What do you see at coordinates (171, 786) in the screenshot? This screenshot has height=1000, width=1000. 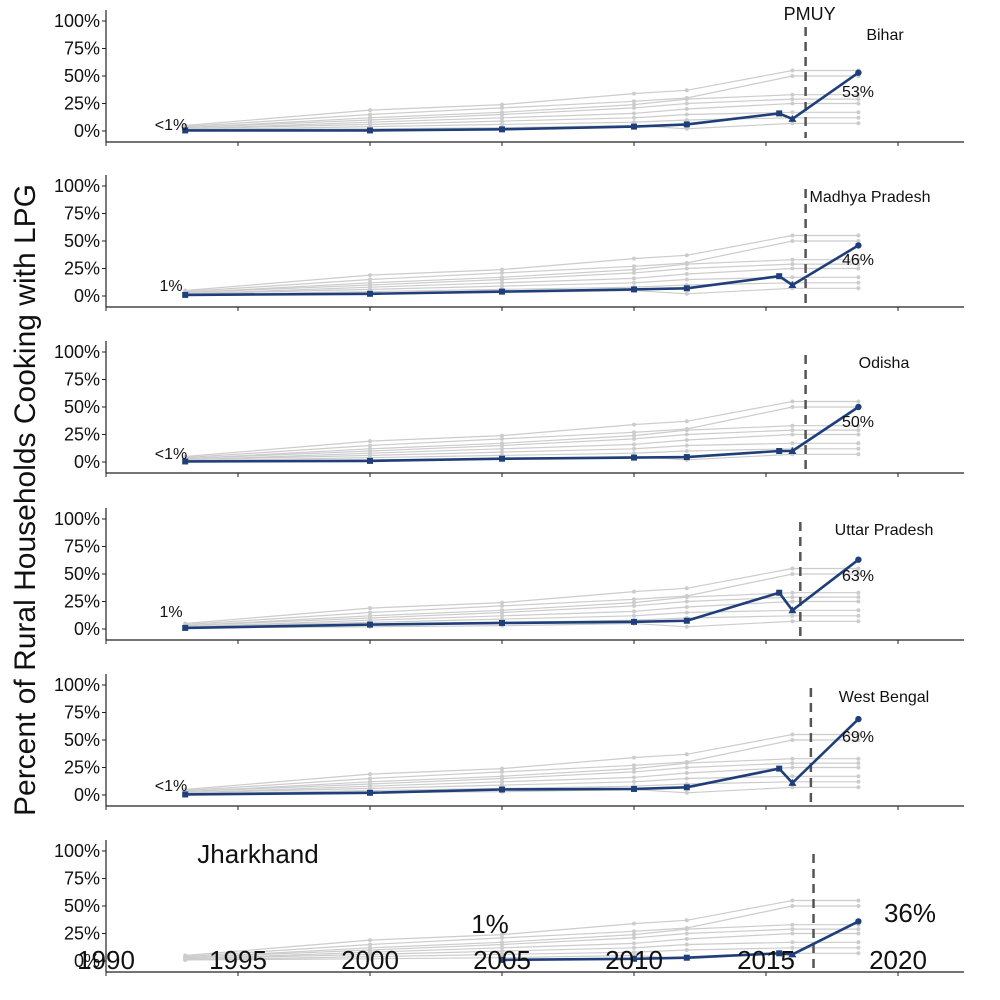 I see `start-value-label: <1%` at bounding box center [171, 786].